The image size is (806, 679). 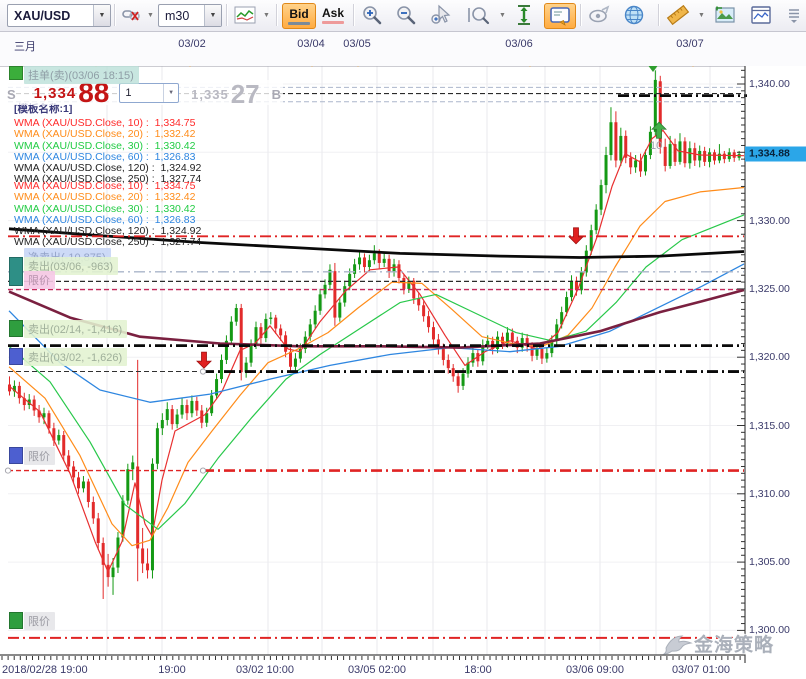 I want to click on timeframe-dropdown: m30 ▼, so click(x=190, y=15).